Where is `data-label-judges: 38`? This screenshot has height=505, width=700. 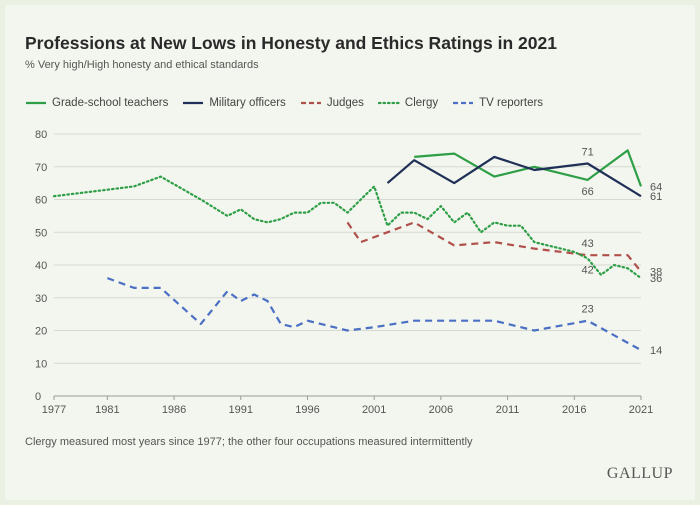 data-label-judges: 38 is located at coordinates (656, 273).